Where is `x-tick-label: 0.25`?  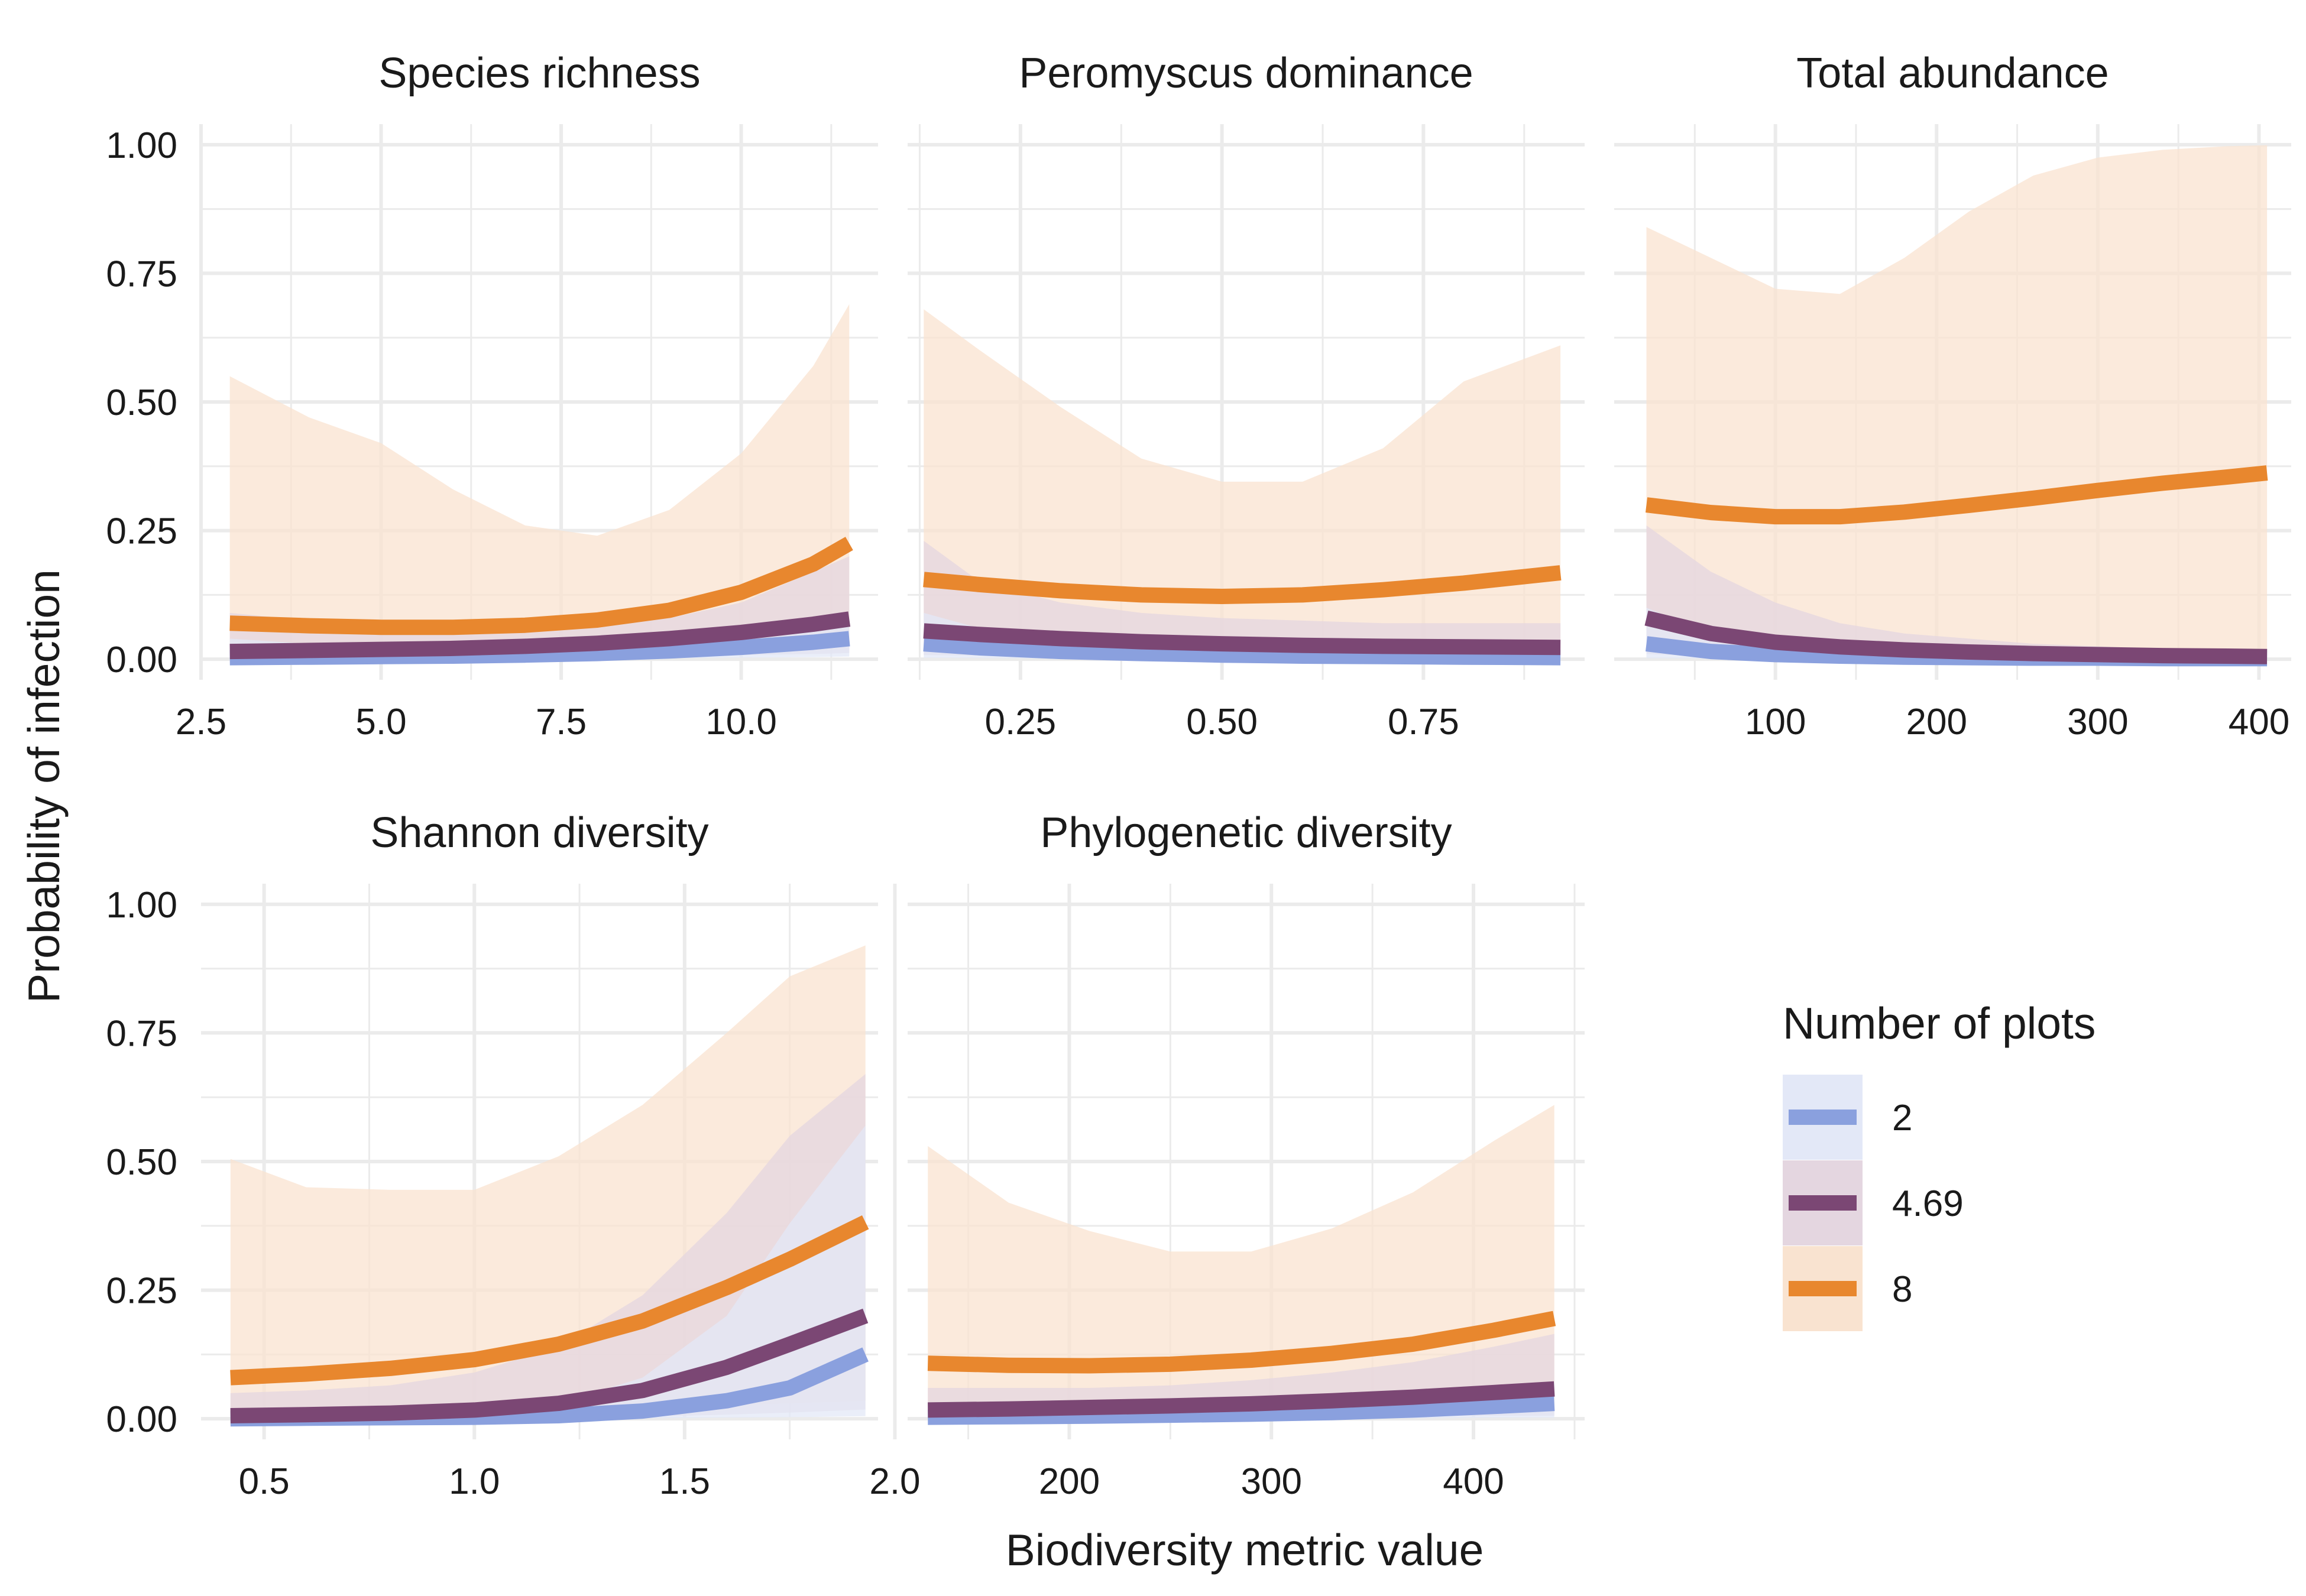 x-tick-label: 0.25 is located at coordinates (1020, 722).